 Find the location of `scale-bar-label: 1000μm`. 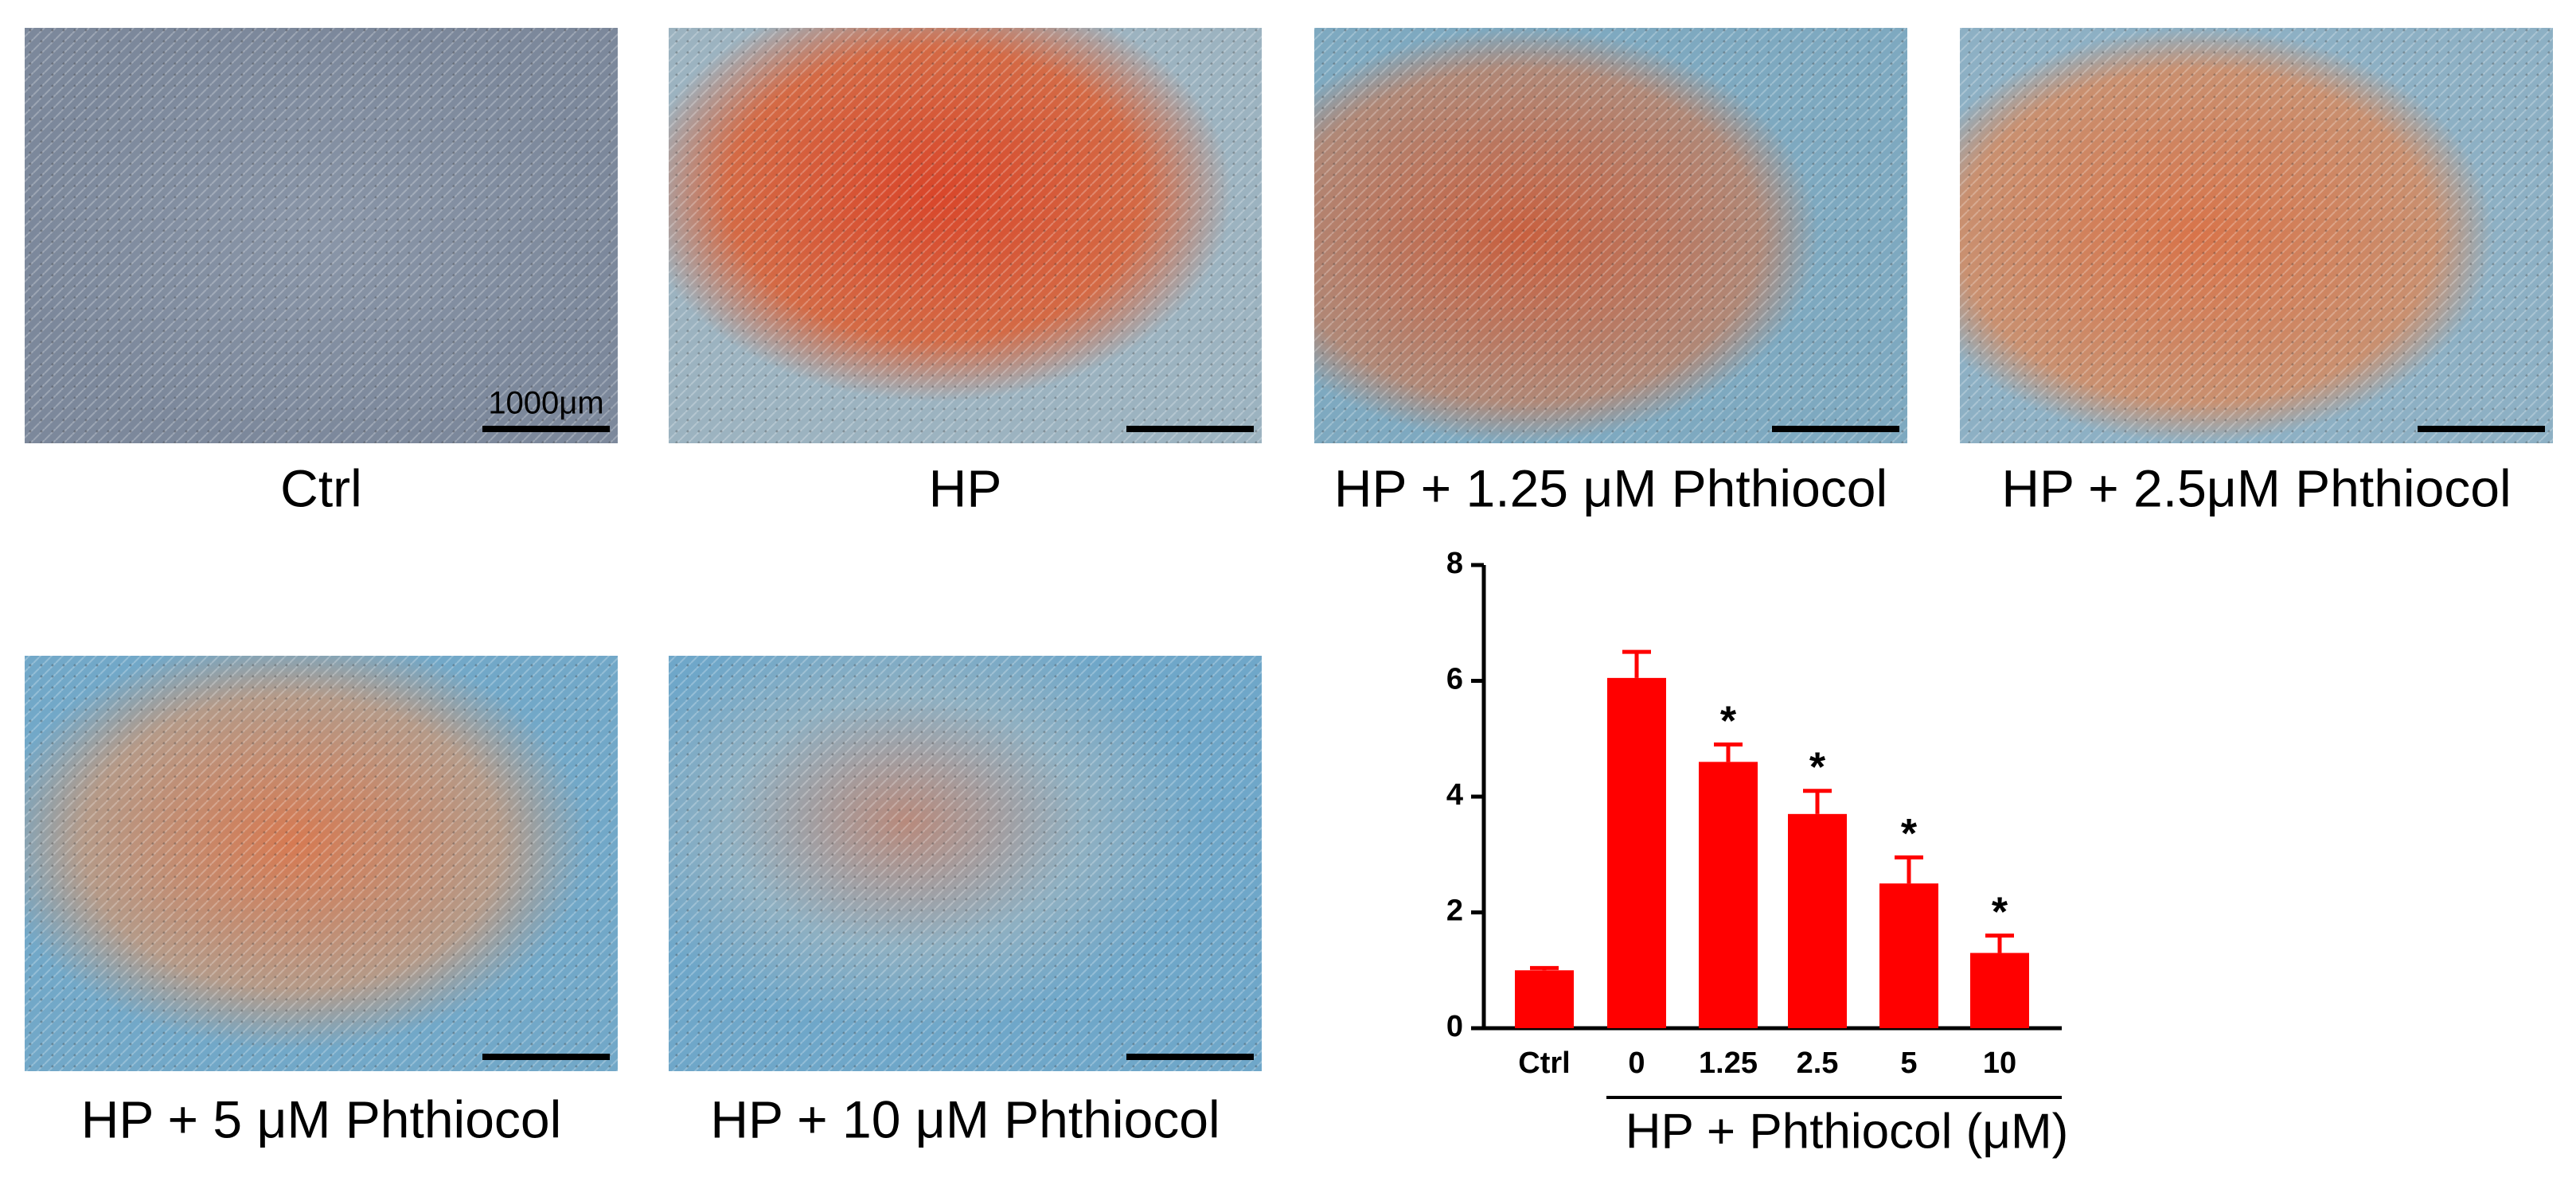

scale-bar-label: 1000μm is located at coordinates (545, 403).